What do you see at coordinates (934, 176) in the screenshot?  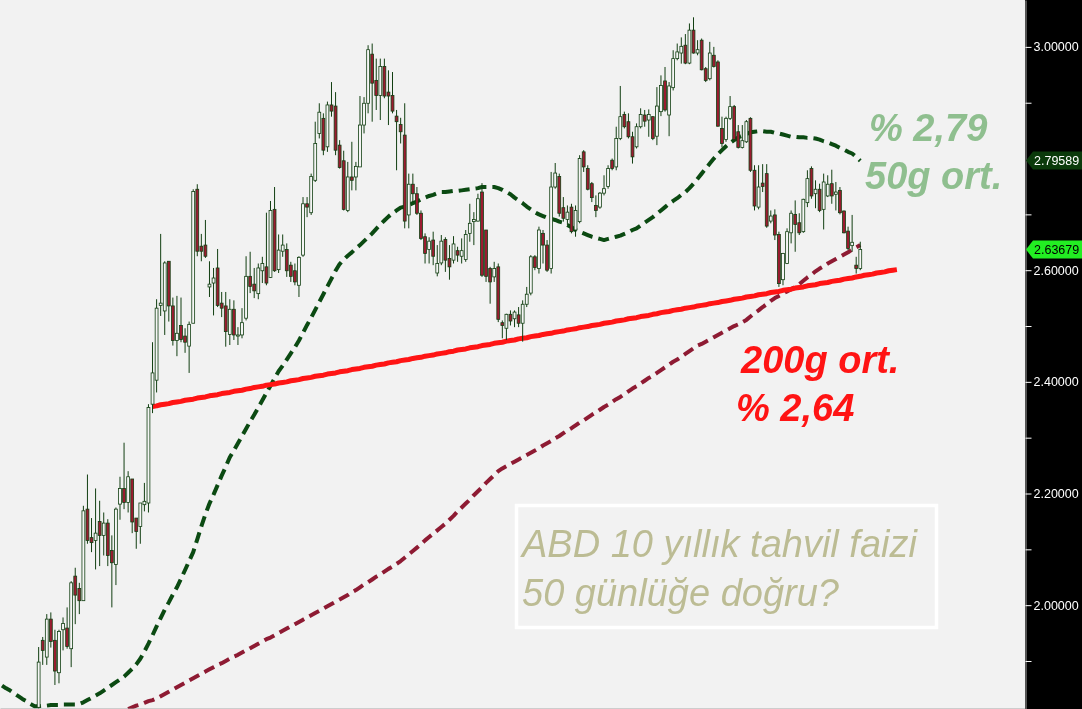 I see `annotation: 50g ort.` at bounding box center [934, 176].